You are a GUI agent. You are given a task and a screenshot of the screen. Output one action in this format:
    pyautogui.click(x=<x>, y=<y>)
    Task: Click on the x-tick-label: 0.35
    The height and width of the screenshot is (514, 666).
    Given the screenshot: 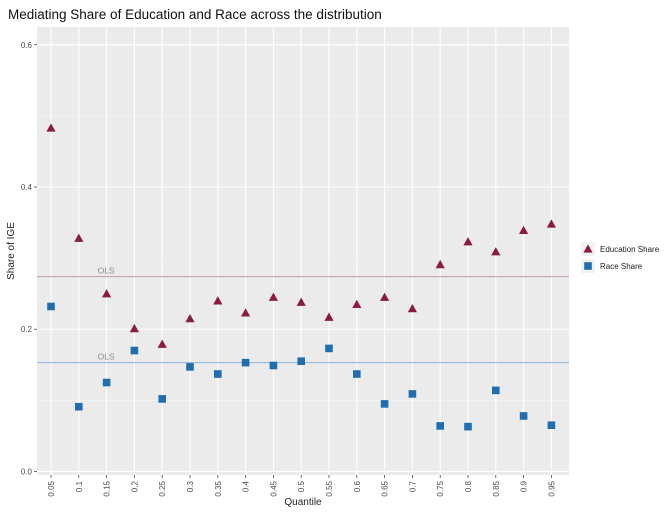 What is the action you would take?
    pyautogui.click(x=218, y=488)
    